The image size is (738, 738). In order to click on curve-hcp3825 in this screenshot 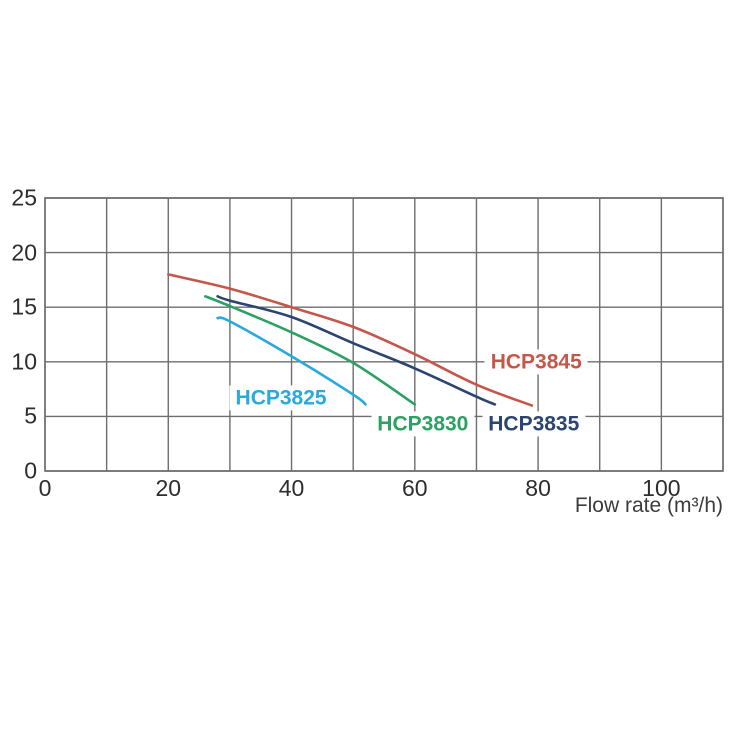, I will do `click(291, 361)`.